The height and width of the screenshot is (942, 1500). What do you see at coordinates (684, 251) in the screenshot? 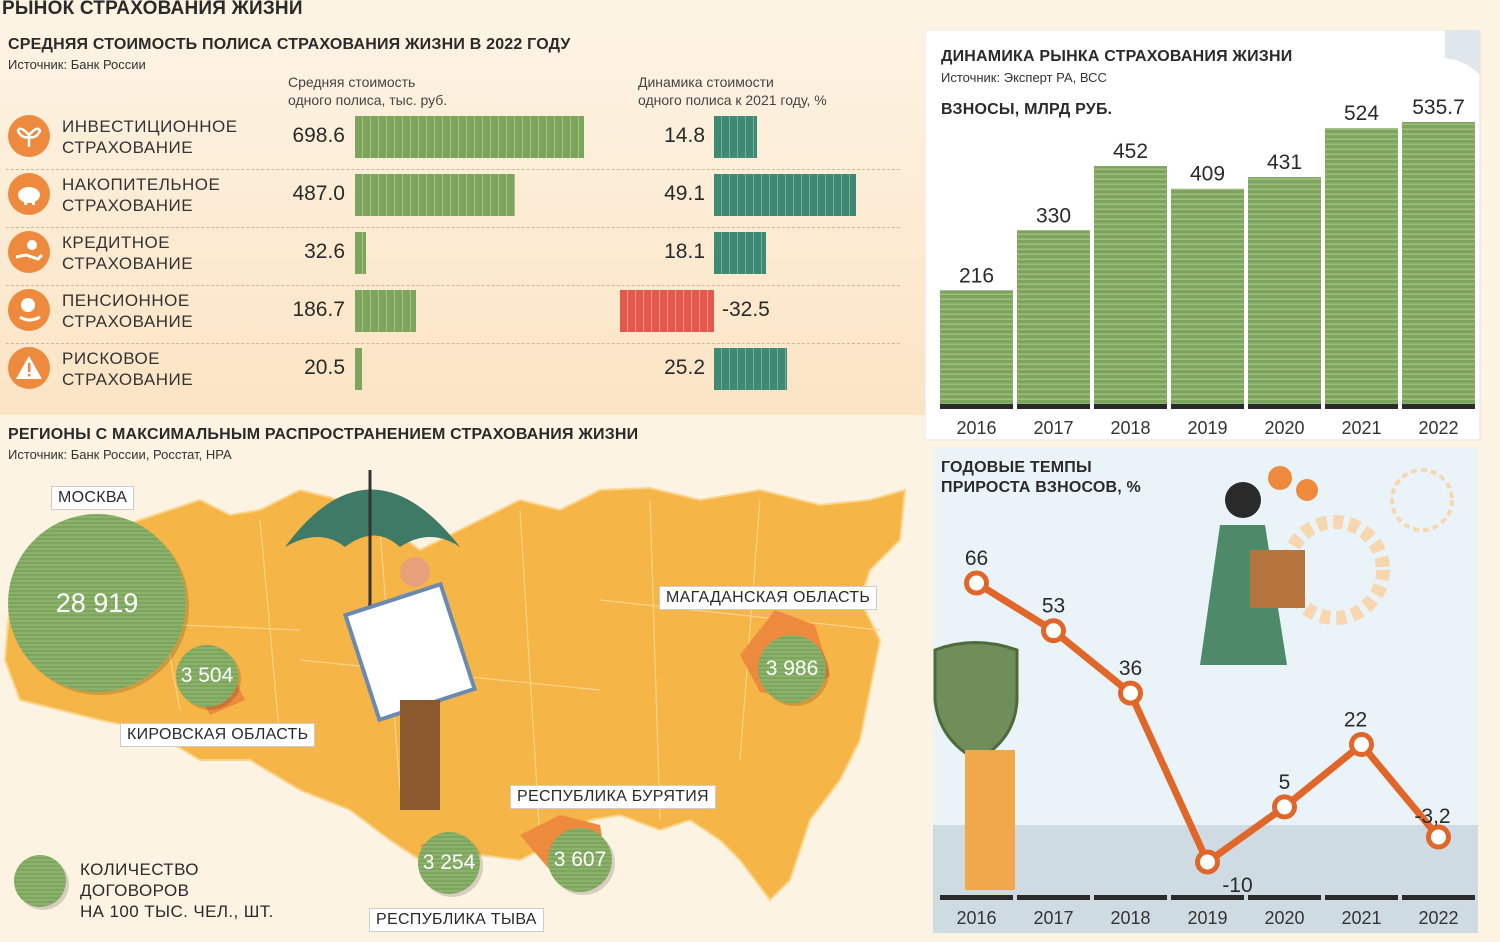
I see `change-value: 18.1` at bounding box center [684, 251].